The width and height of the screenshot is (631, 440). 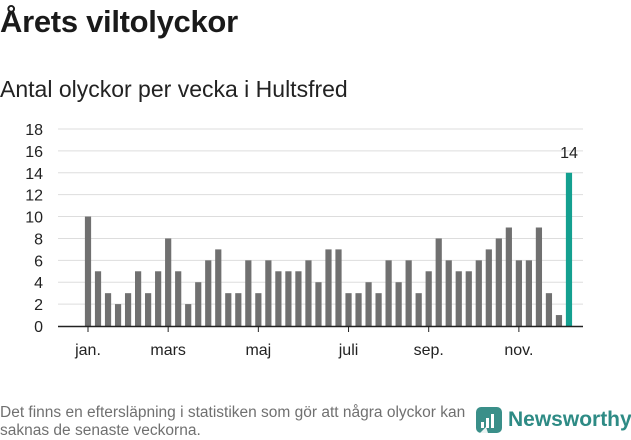 I want to click on chart-subtitle: Antal olyckor per vecka i Hultsfred, so click(x=174, y=89).